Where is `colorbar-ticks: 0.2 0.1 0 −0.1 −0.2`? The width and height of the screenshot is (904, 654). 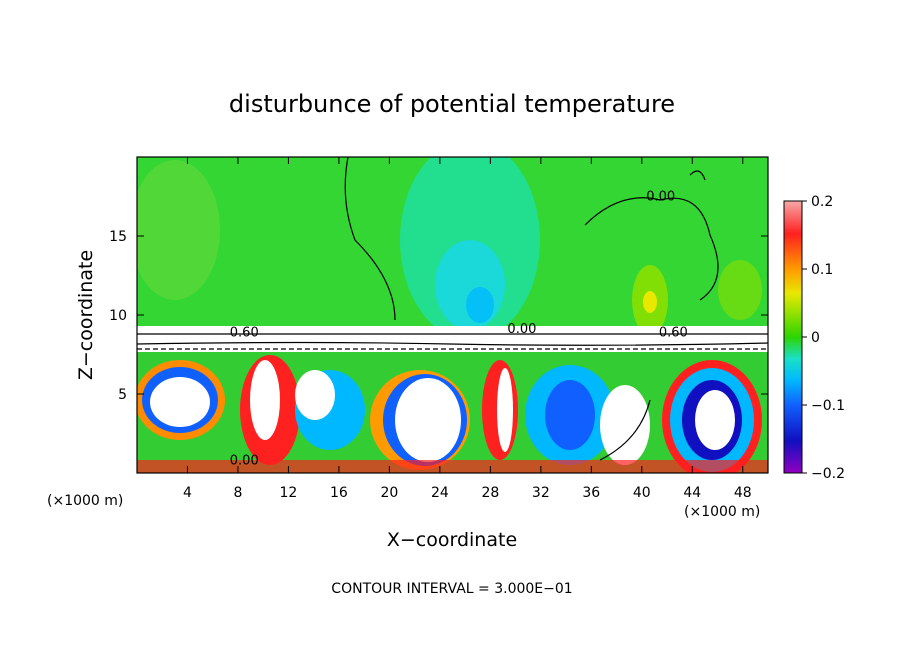
colorbar-ticks: 0.2 0.1 0 −0.1 −0.2 is located at coordinates (823, 338).